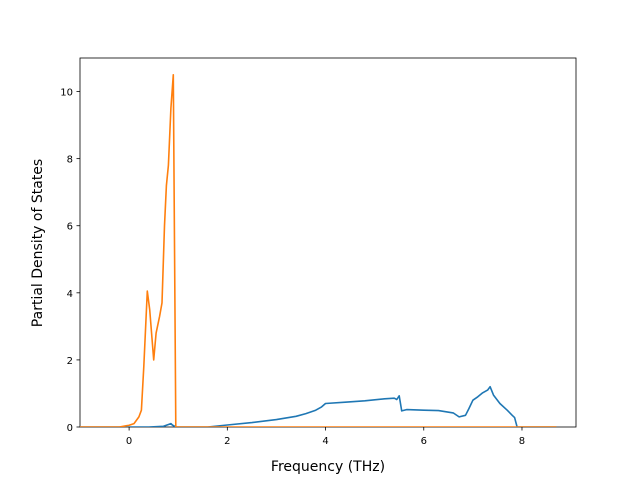 The height and width of the screenshot is (480, 640). Describe the element at coordinates (328, 467) in the screenshot. I see `x-axis-label: Frequency (THz)` at that location.